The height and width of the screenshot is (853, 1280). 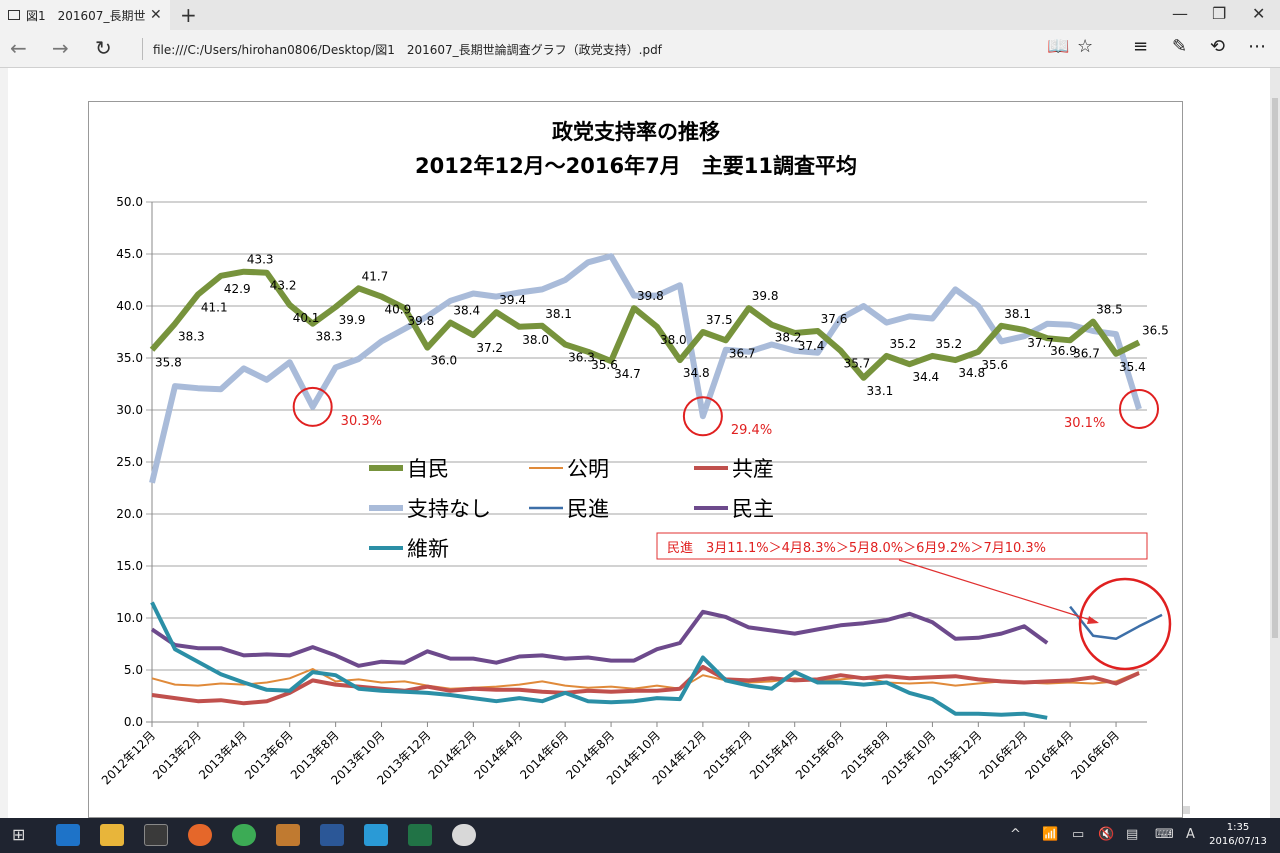 I want to click on close-window-icon: ✕, so click(x=1259, y=13).